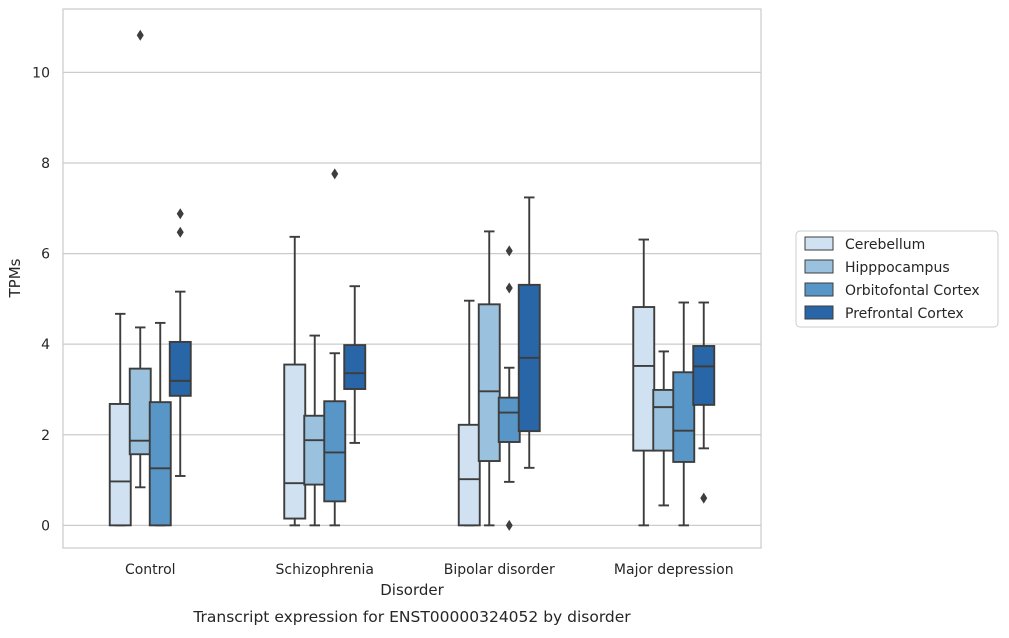  What do you see at coordinates (41, 73) in the screenshot?
I see `y-tick-label: 10` at bounding box center [41, 73].